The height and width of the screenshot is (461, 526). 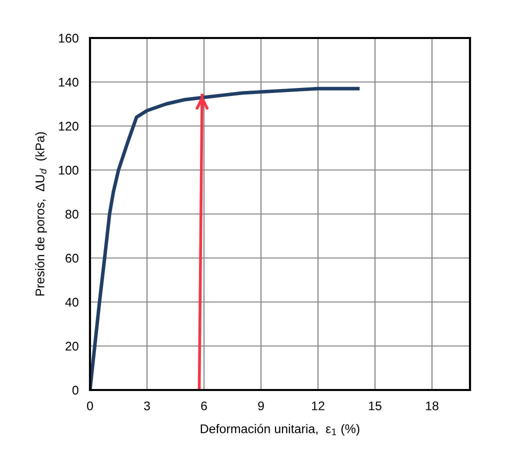 What do you see at coordinates (204, 405) in the screenshot?
I see `x-tick-label: 6` at bounding box center [204, 405].